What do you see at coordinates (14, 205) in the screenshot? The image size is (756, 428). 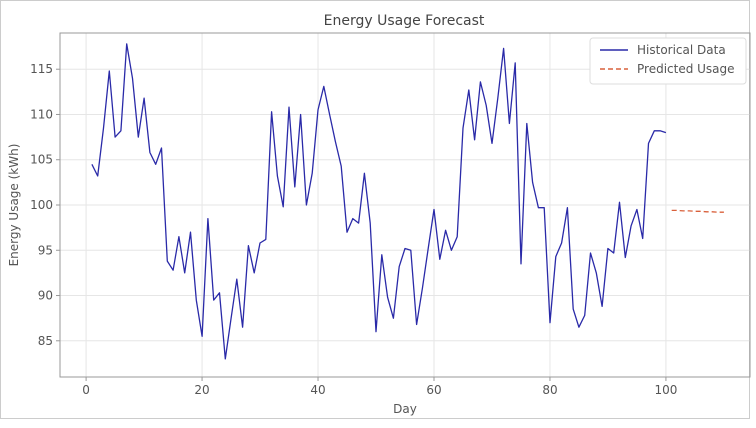 I see `y-axis-title: Energy Usage (kWh)` at bounding box center [14, 205].